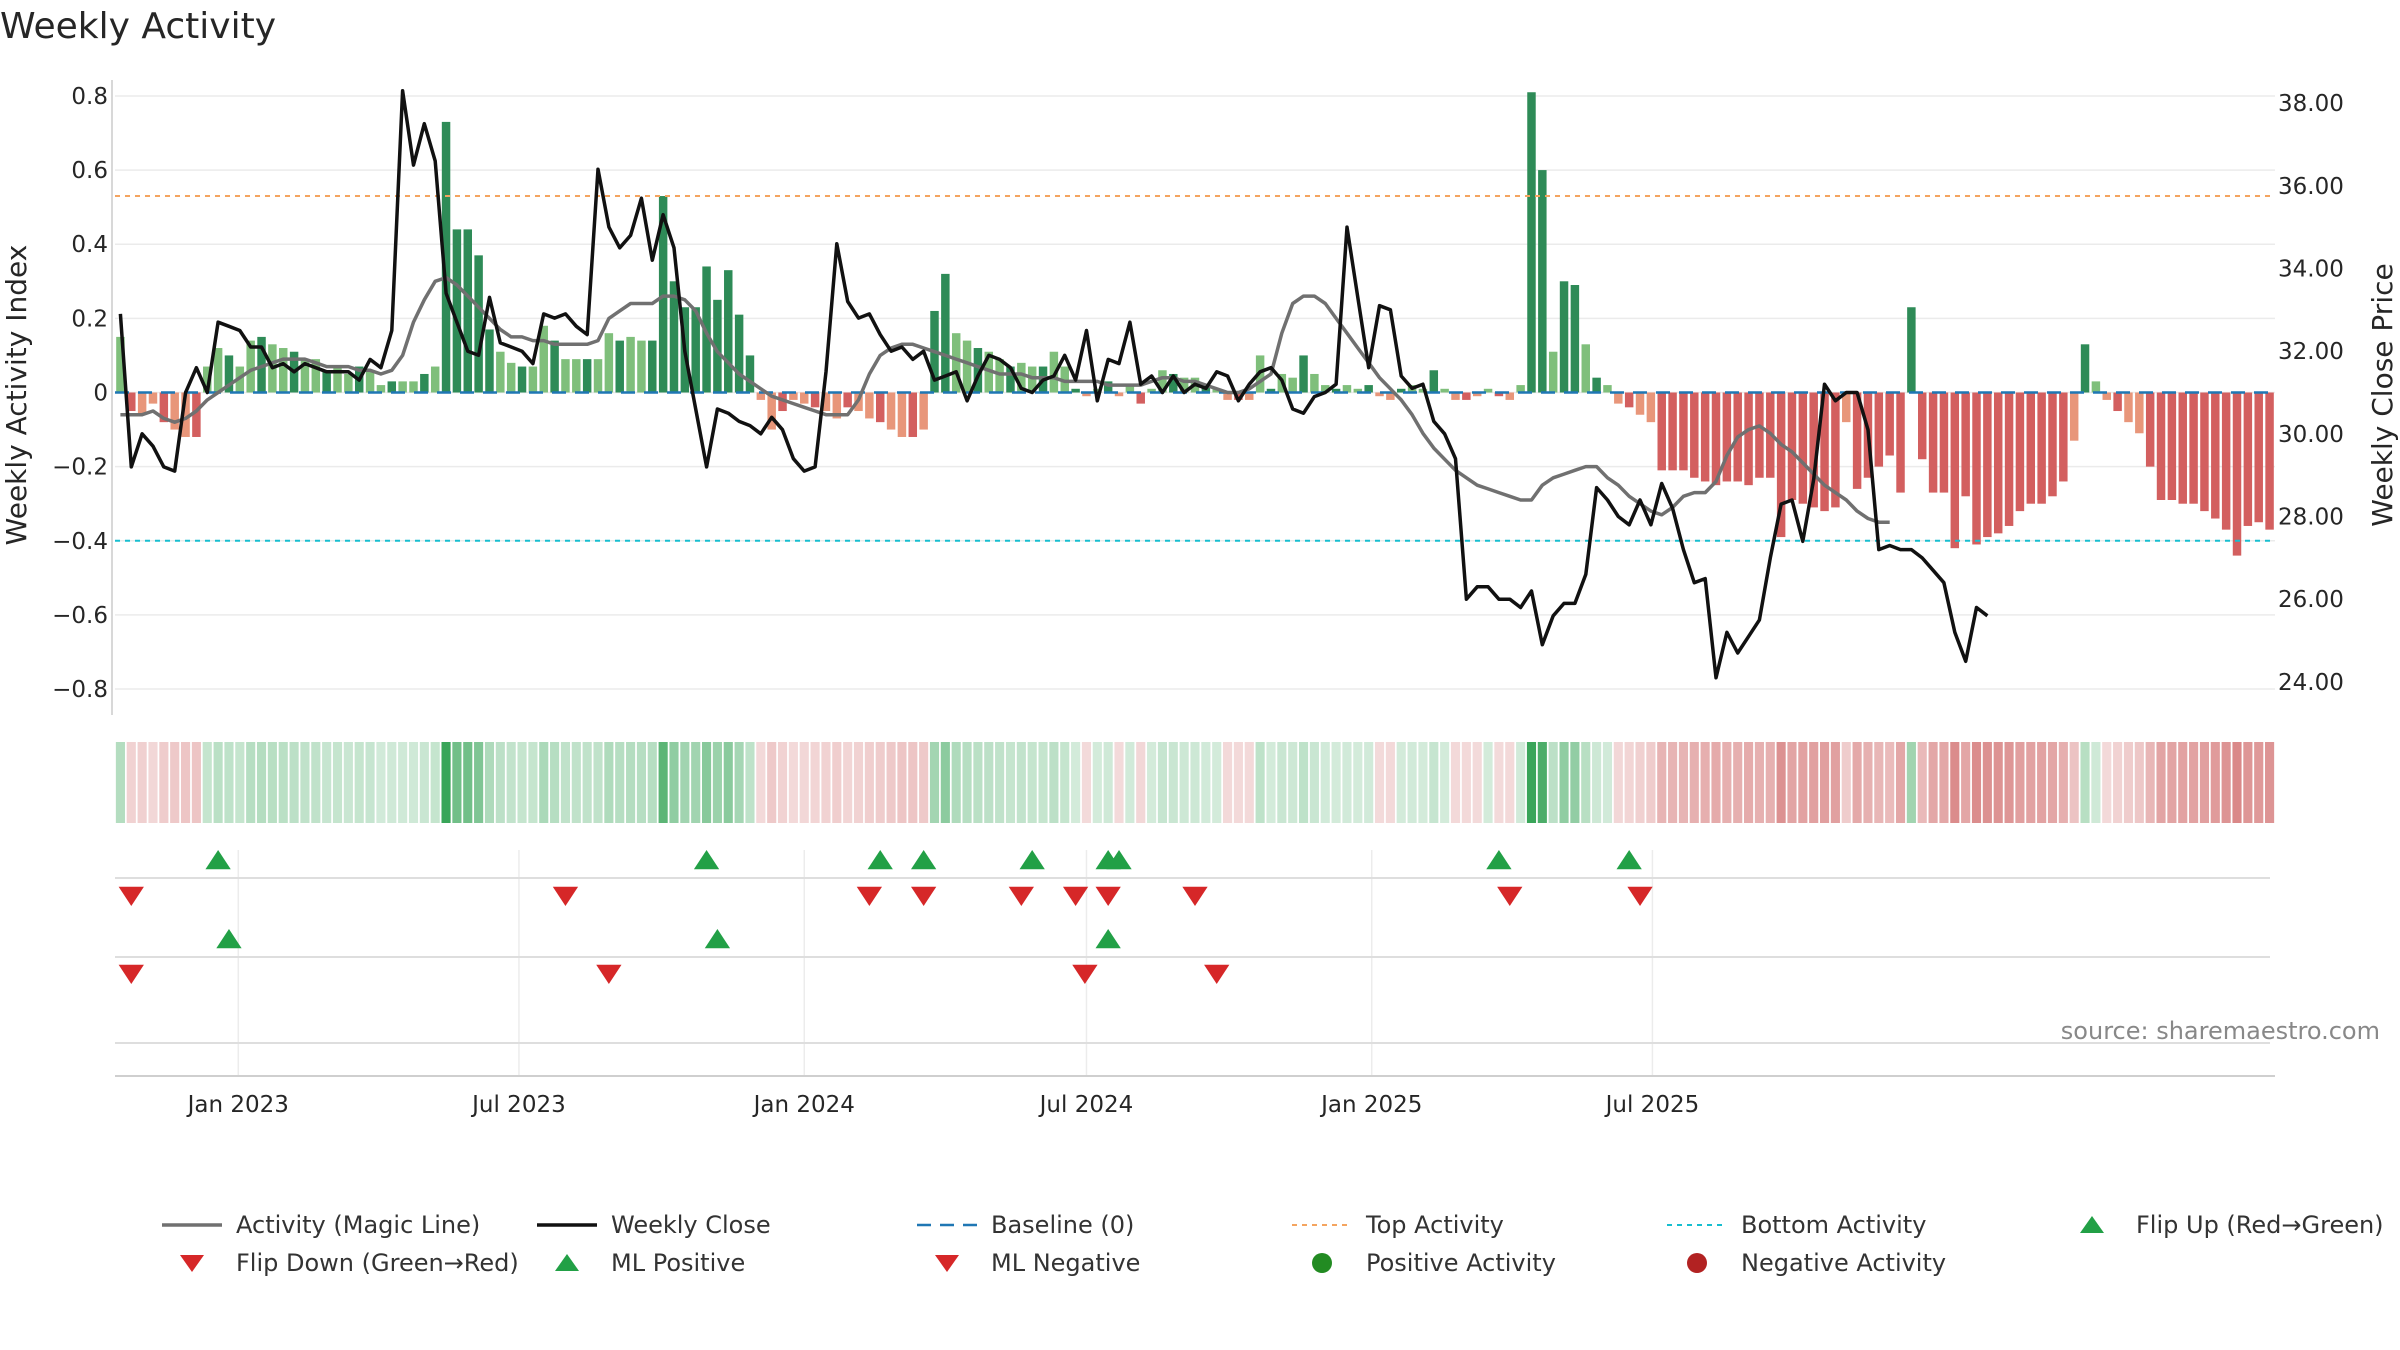  What do you see at coordinates (653, 1225) in the screenshot?
I see `legend-item-weekly-close: Weekly Close` at bounding box center [653, 1225].